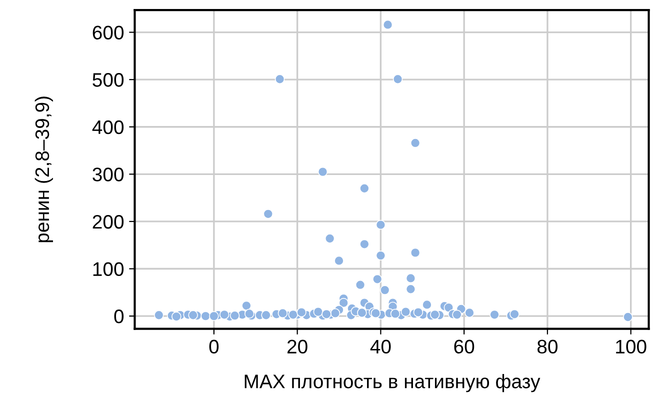 Image resolution: width=654 pixels, height=402 pixels. I want to click on y-tick-label: 300, so click(108, 175).